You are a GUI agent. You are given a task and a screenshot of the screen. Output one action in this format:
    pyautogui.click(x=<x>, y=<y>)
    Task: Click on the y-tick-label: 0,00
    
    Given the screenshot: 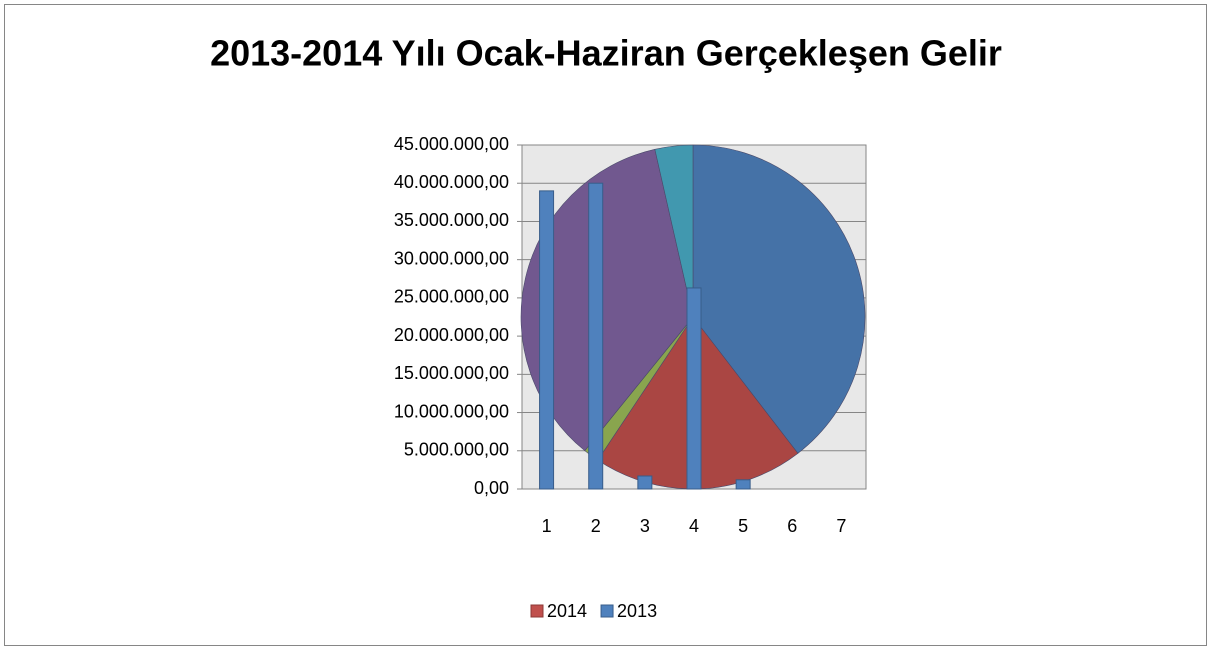 What is the action you would take?
    pyautogui.click(x=491, y=488)
    